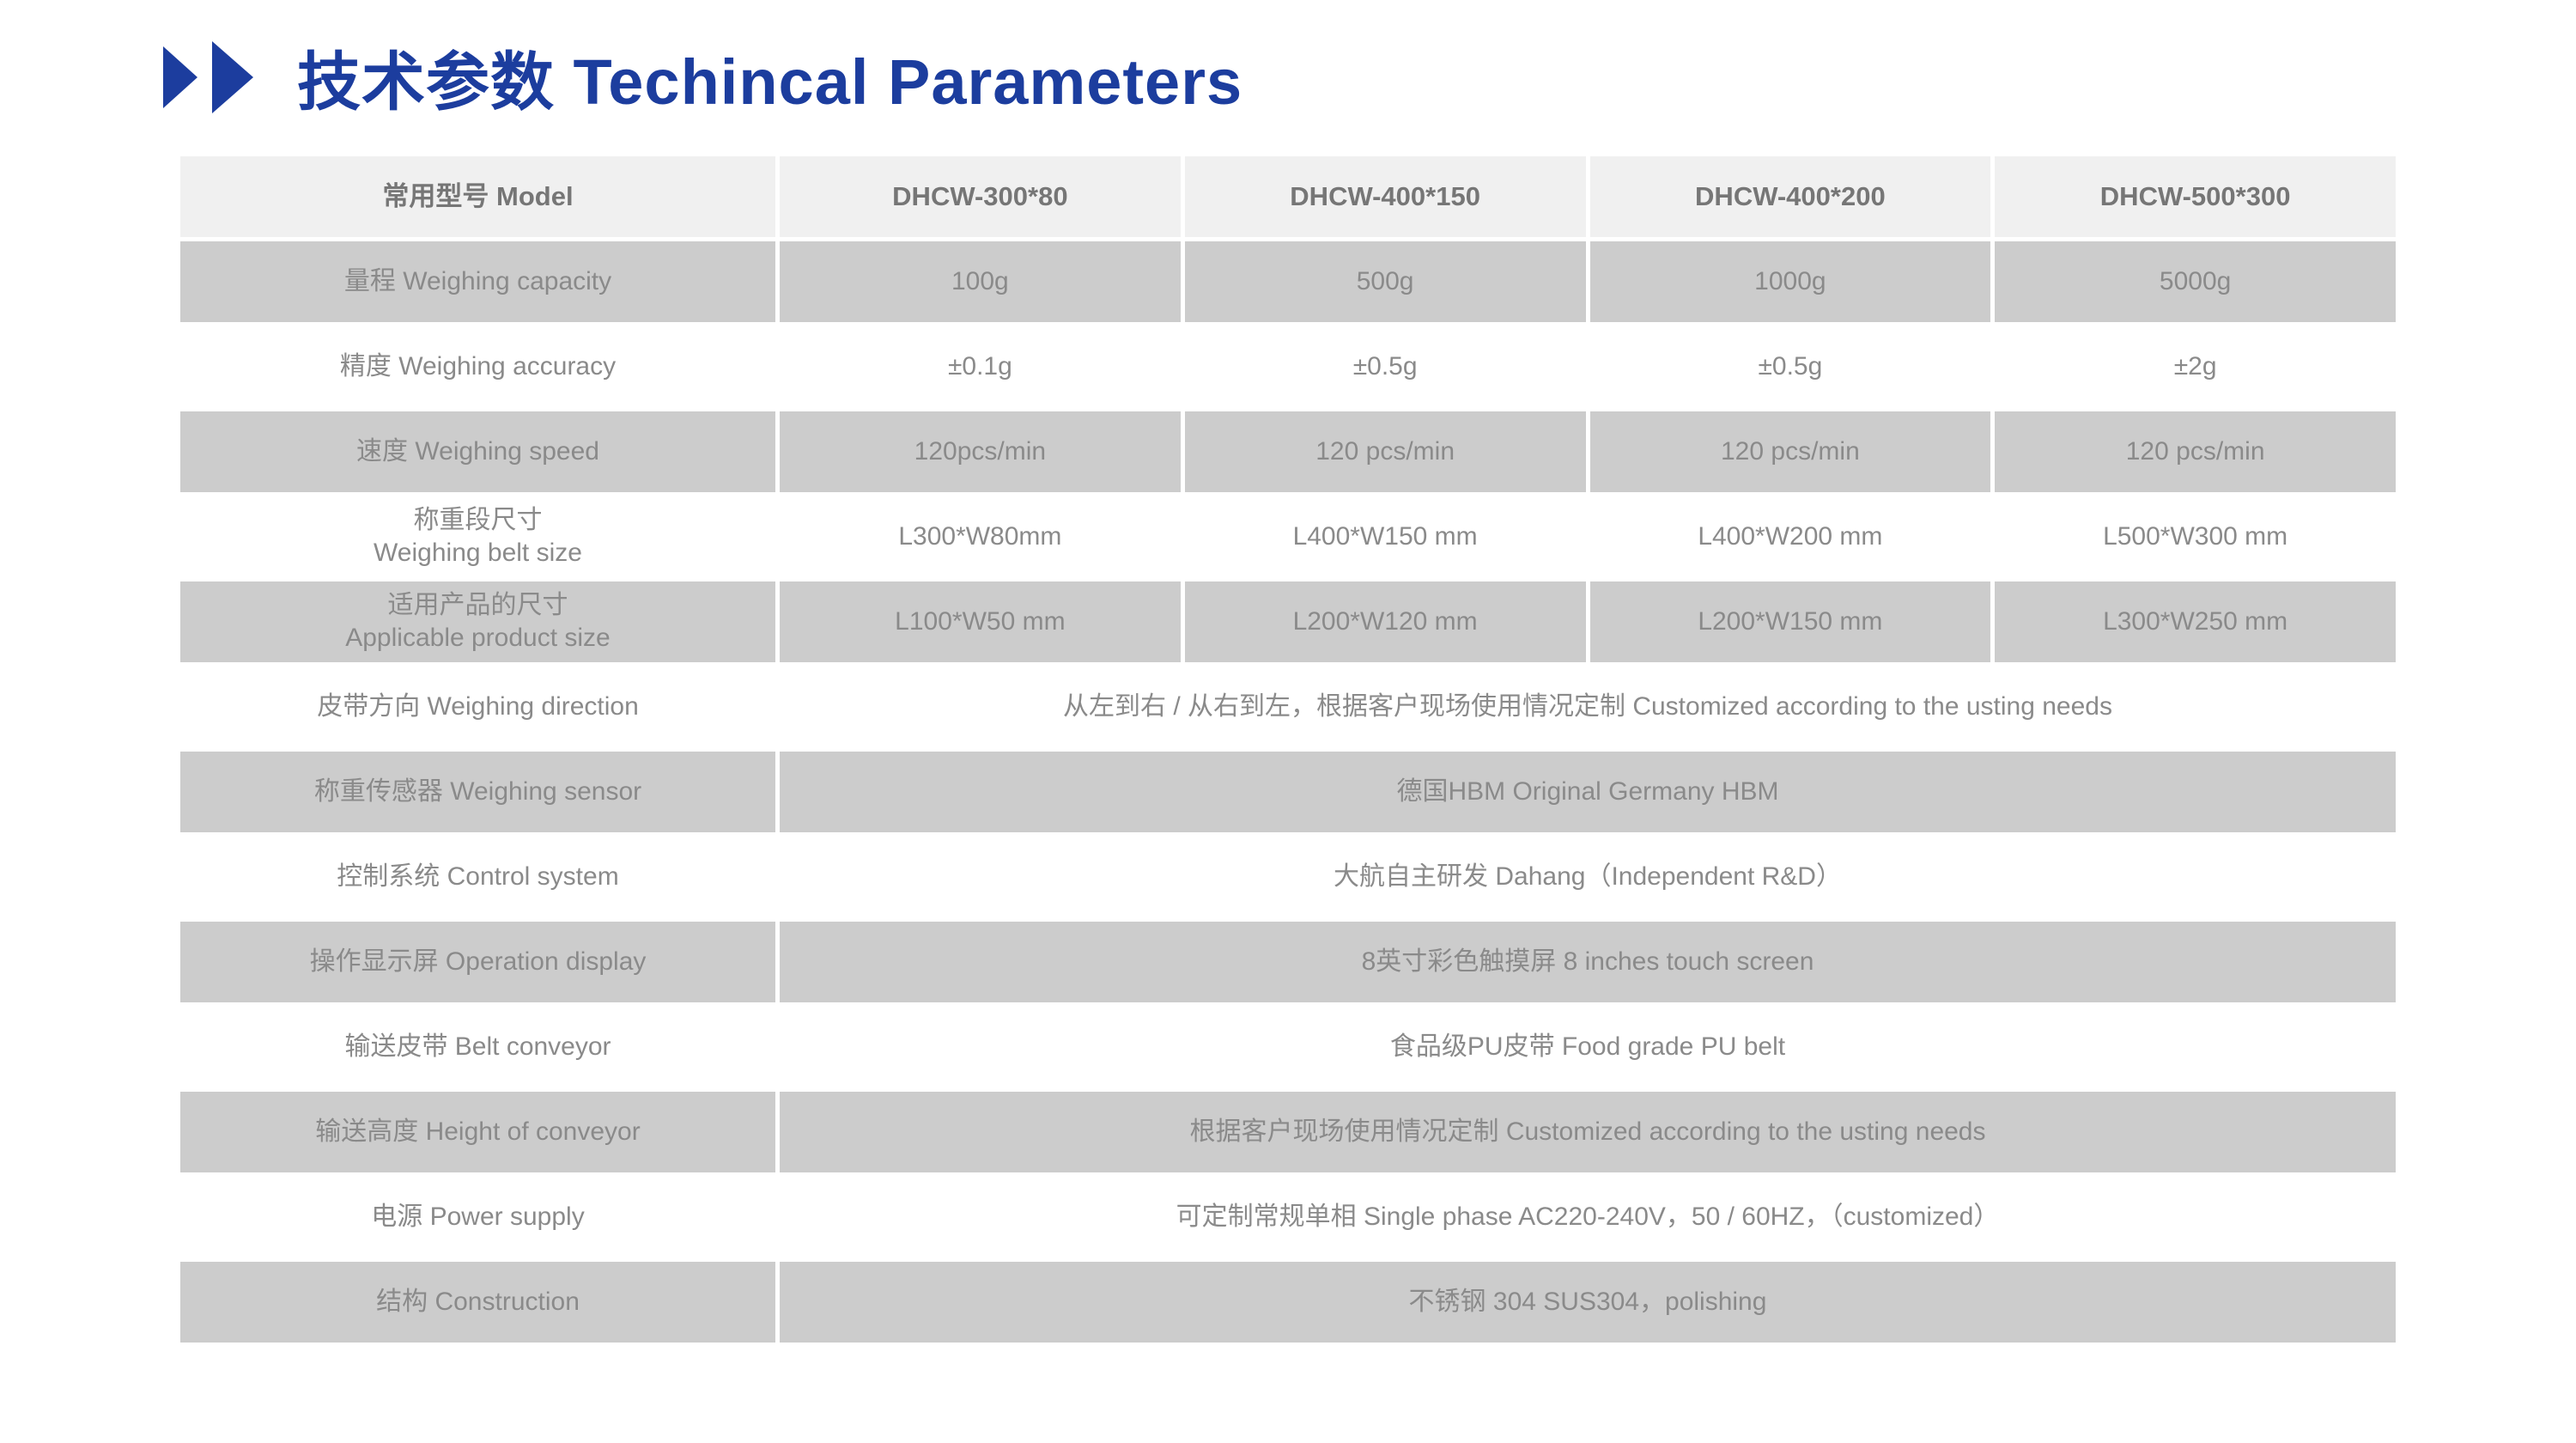  I want to click on weighing-belt-size-value-3: L500*W300 mm, so click(2195, 536).